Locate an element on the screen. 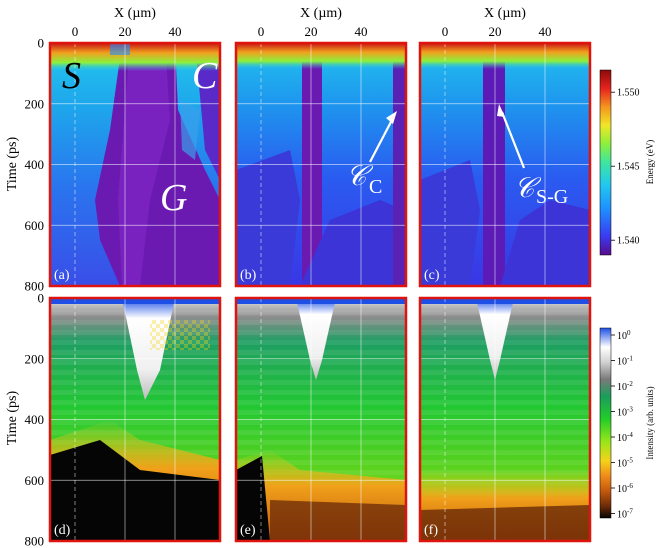 The height and width of the screenshot is (548, 658). x-tick-c-40: 40 is located at coordinates (545, 31).